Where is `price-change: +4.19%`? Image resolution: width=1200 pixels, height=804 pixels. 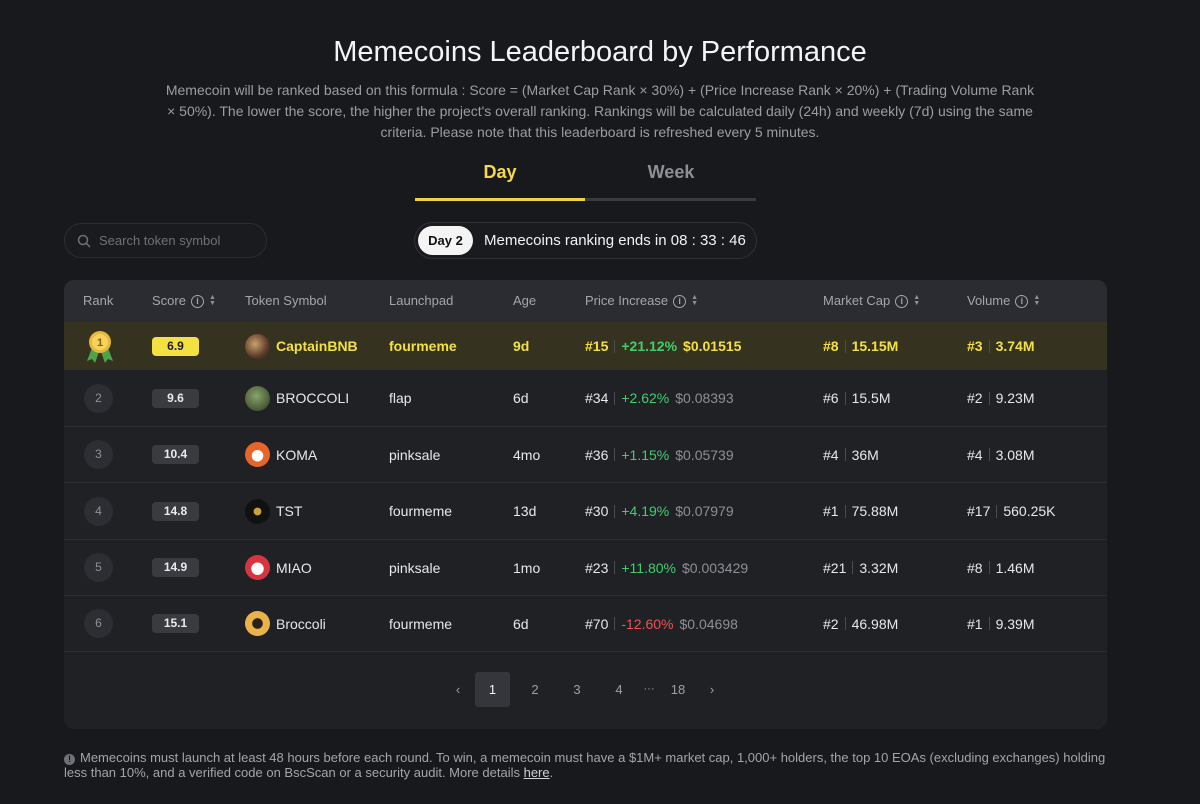
price-change: +4.19% is located at coordinates (645, 511).